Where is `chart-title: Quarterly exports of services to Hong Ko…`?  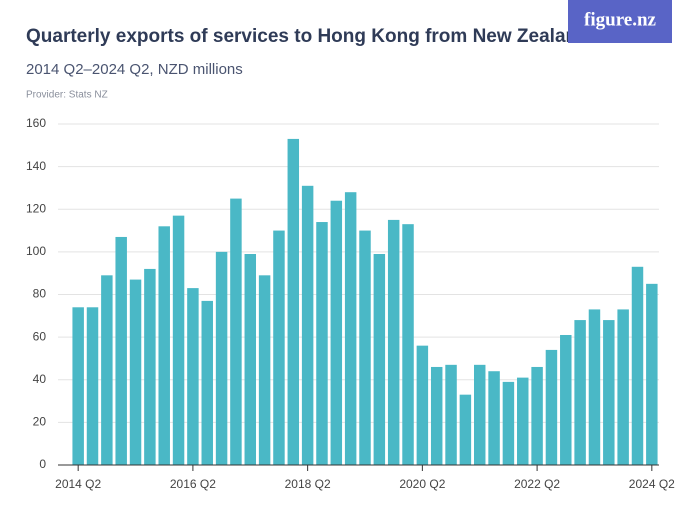
chart-title: Quarterly exports of services to Hong Ko… is located at coordinates (307, 36).